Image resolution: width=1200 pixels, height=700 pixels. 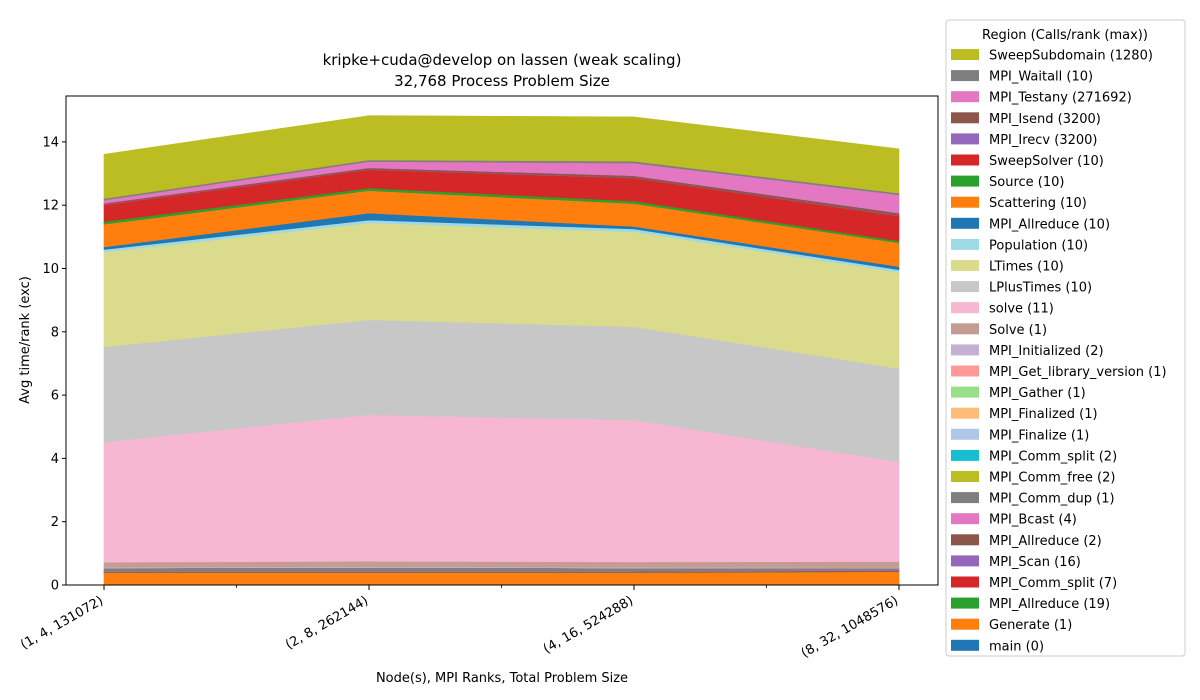 I want to click on legend-label: Generate (1), so click(x=1030, y=625).